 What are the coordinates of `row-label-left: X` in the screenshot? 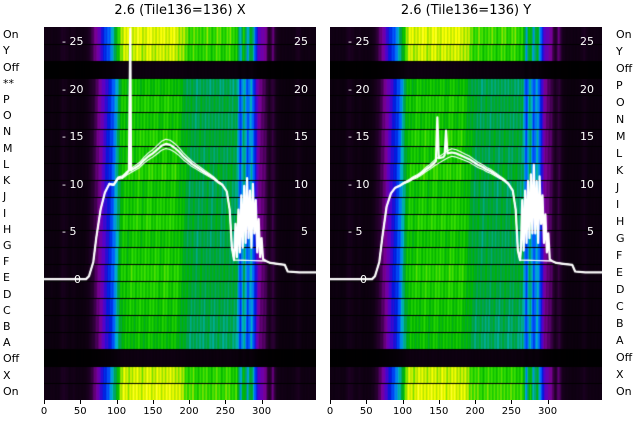 It's located at (7, 375).